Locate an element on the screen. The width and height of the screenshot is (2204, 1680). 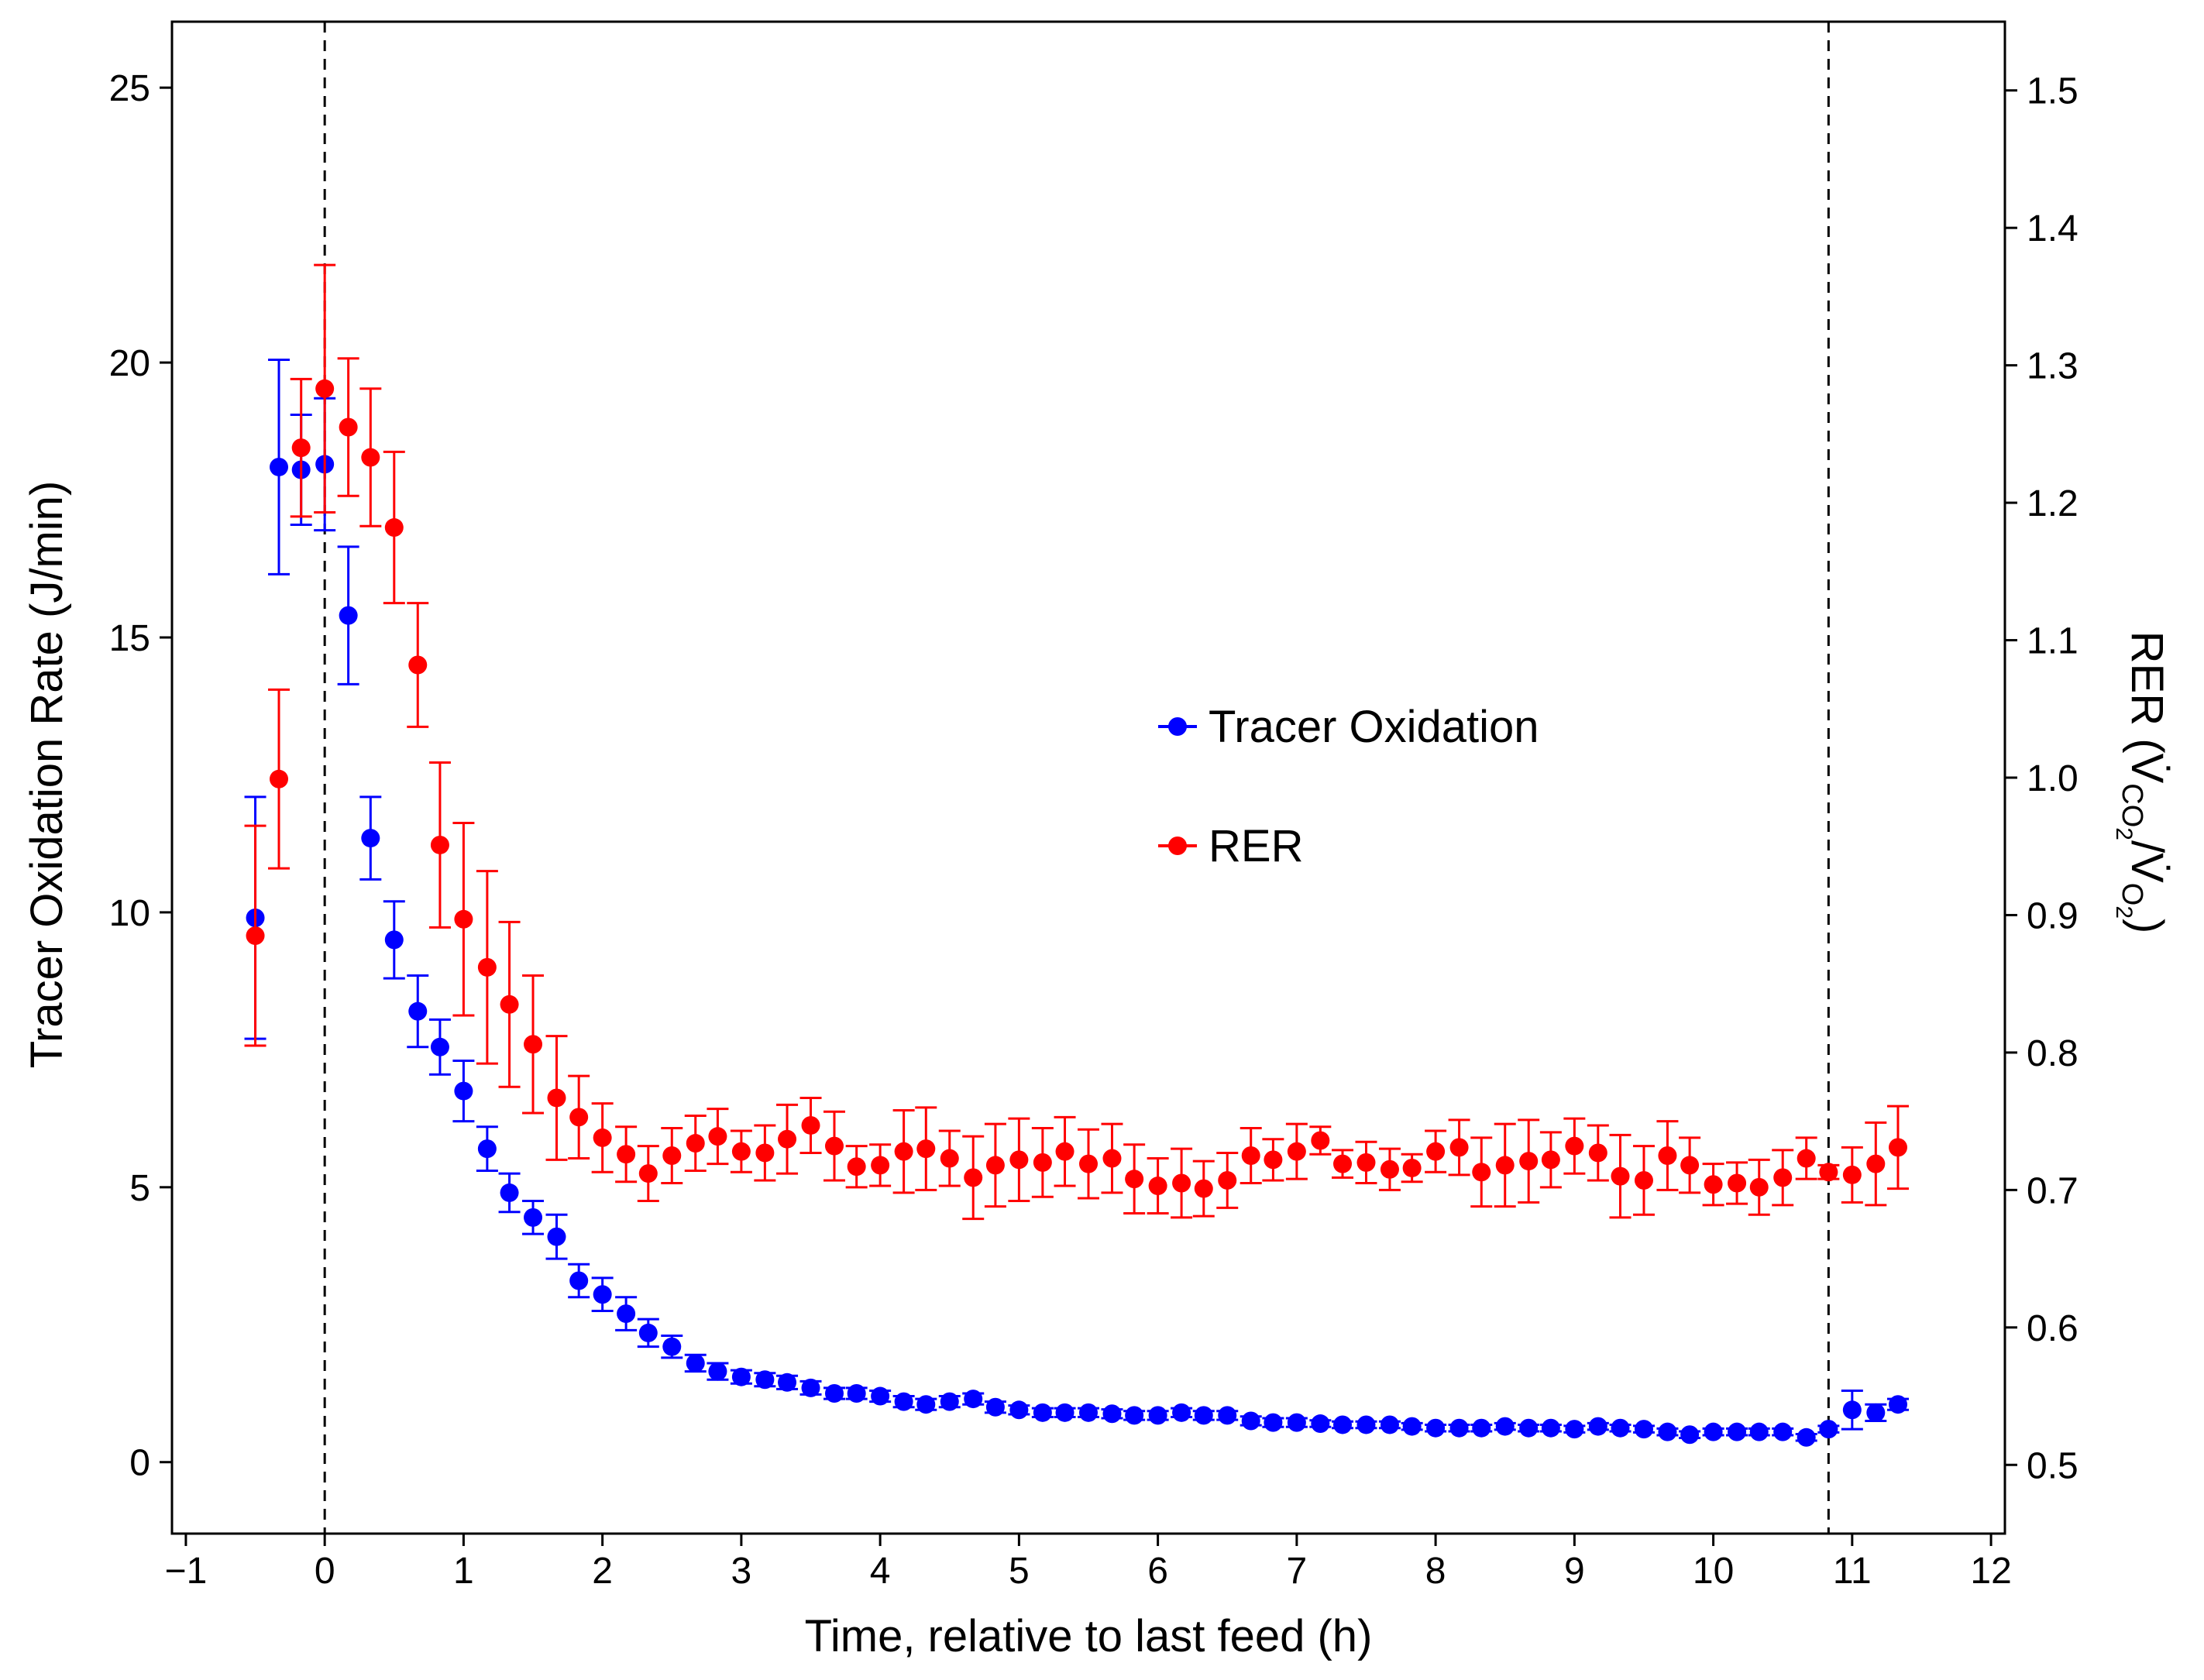
y-right-tick-label: 1.1 is located at coordinates (2052, 642).